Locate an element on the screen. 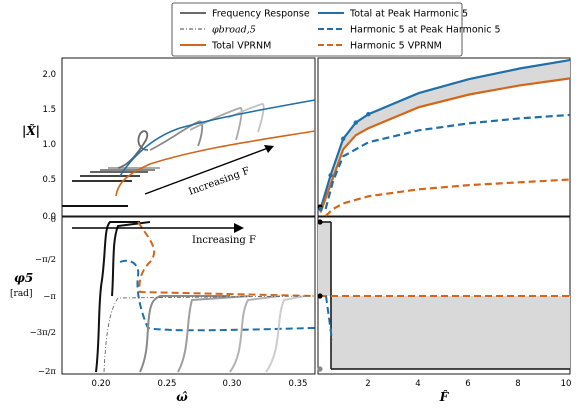  total-vprnm-curve-top-left is located at coordinates (215, 163).